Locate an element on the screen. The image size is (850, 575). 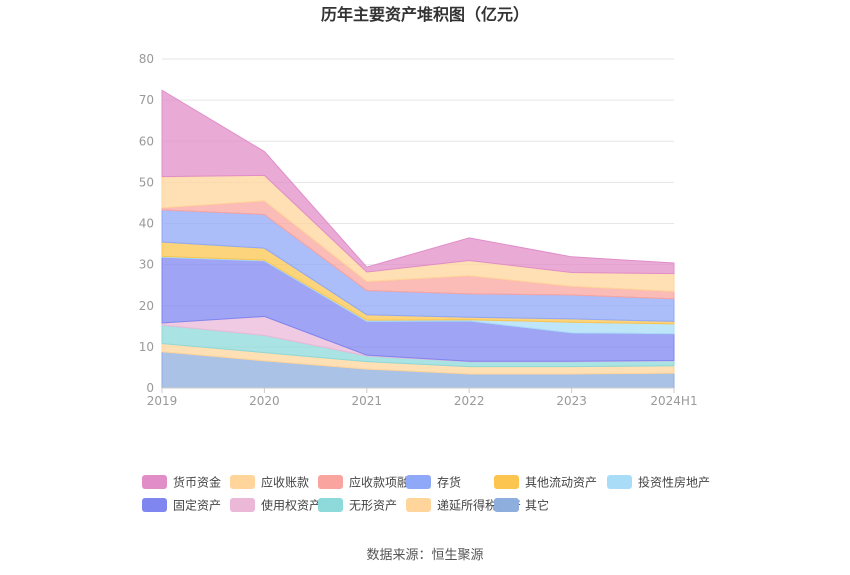
y-tick-label: 50 is located at coordinates (146, 182).